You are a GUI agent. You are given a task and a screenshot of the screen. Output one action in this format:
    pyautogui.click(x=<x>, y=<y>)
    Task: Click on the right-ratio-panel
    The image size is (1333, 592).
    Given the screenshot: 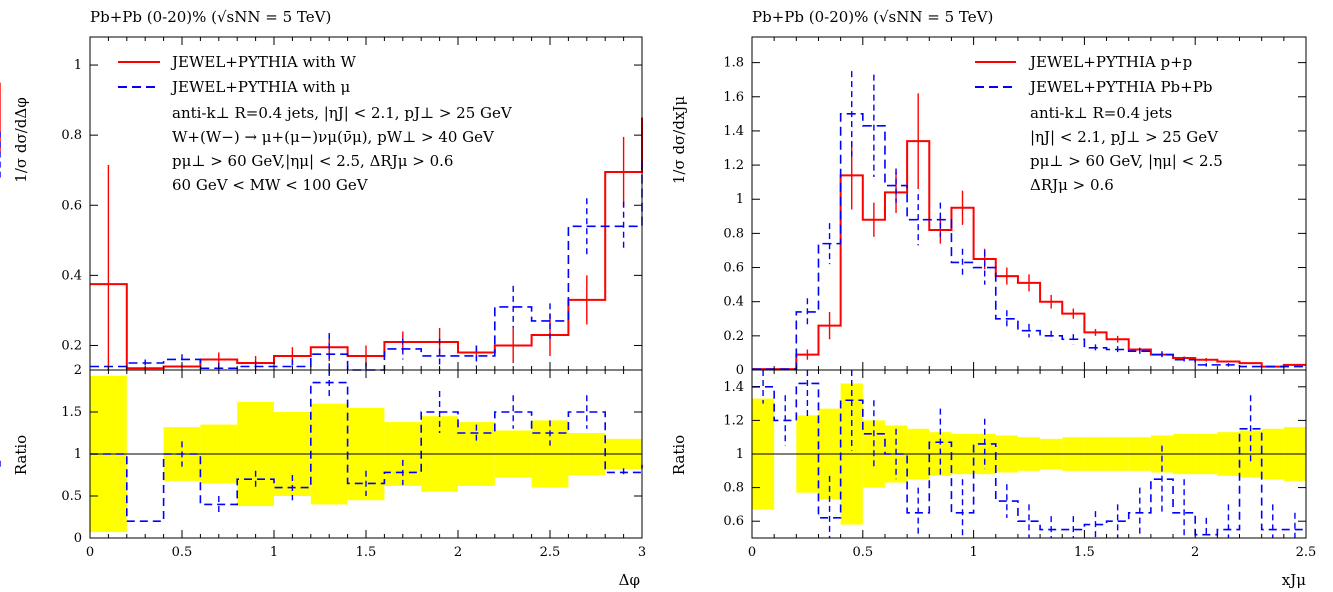 What is the action you would take?
    pyautogui.click(x=1029, y=454)
    